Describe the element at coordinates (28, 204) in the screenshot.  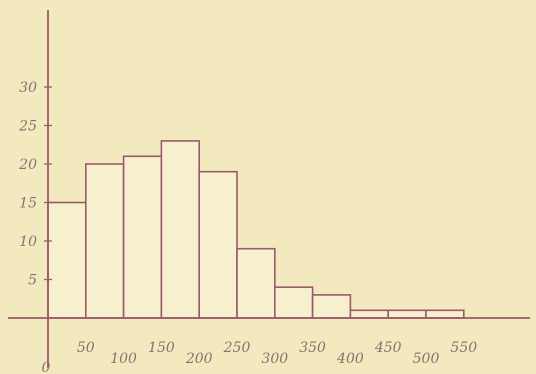
I see `y-tick-label: 15` at that location.